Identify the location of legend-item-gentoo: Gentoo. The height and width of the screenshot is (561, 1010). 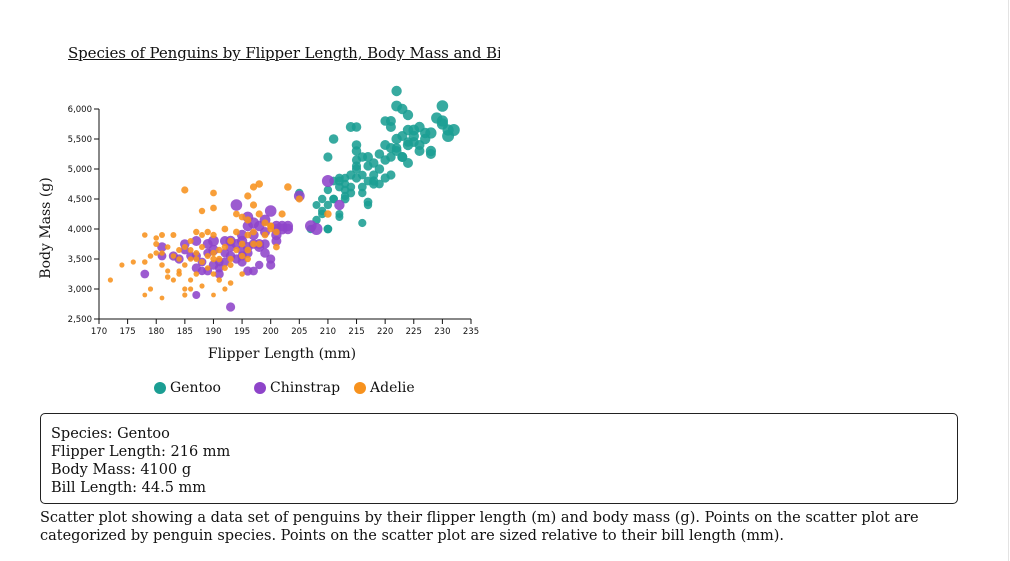
(187, 388).